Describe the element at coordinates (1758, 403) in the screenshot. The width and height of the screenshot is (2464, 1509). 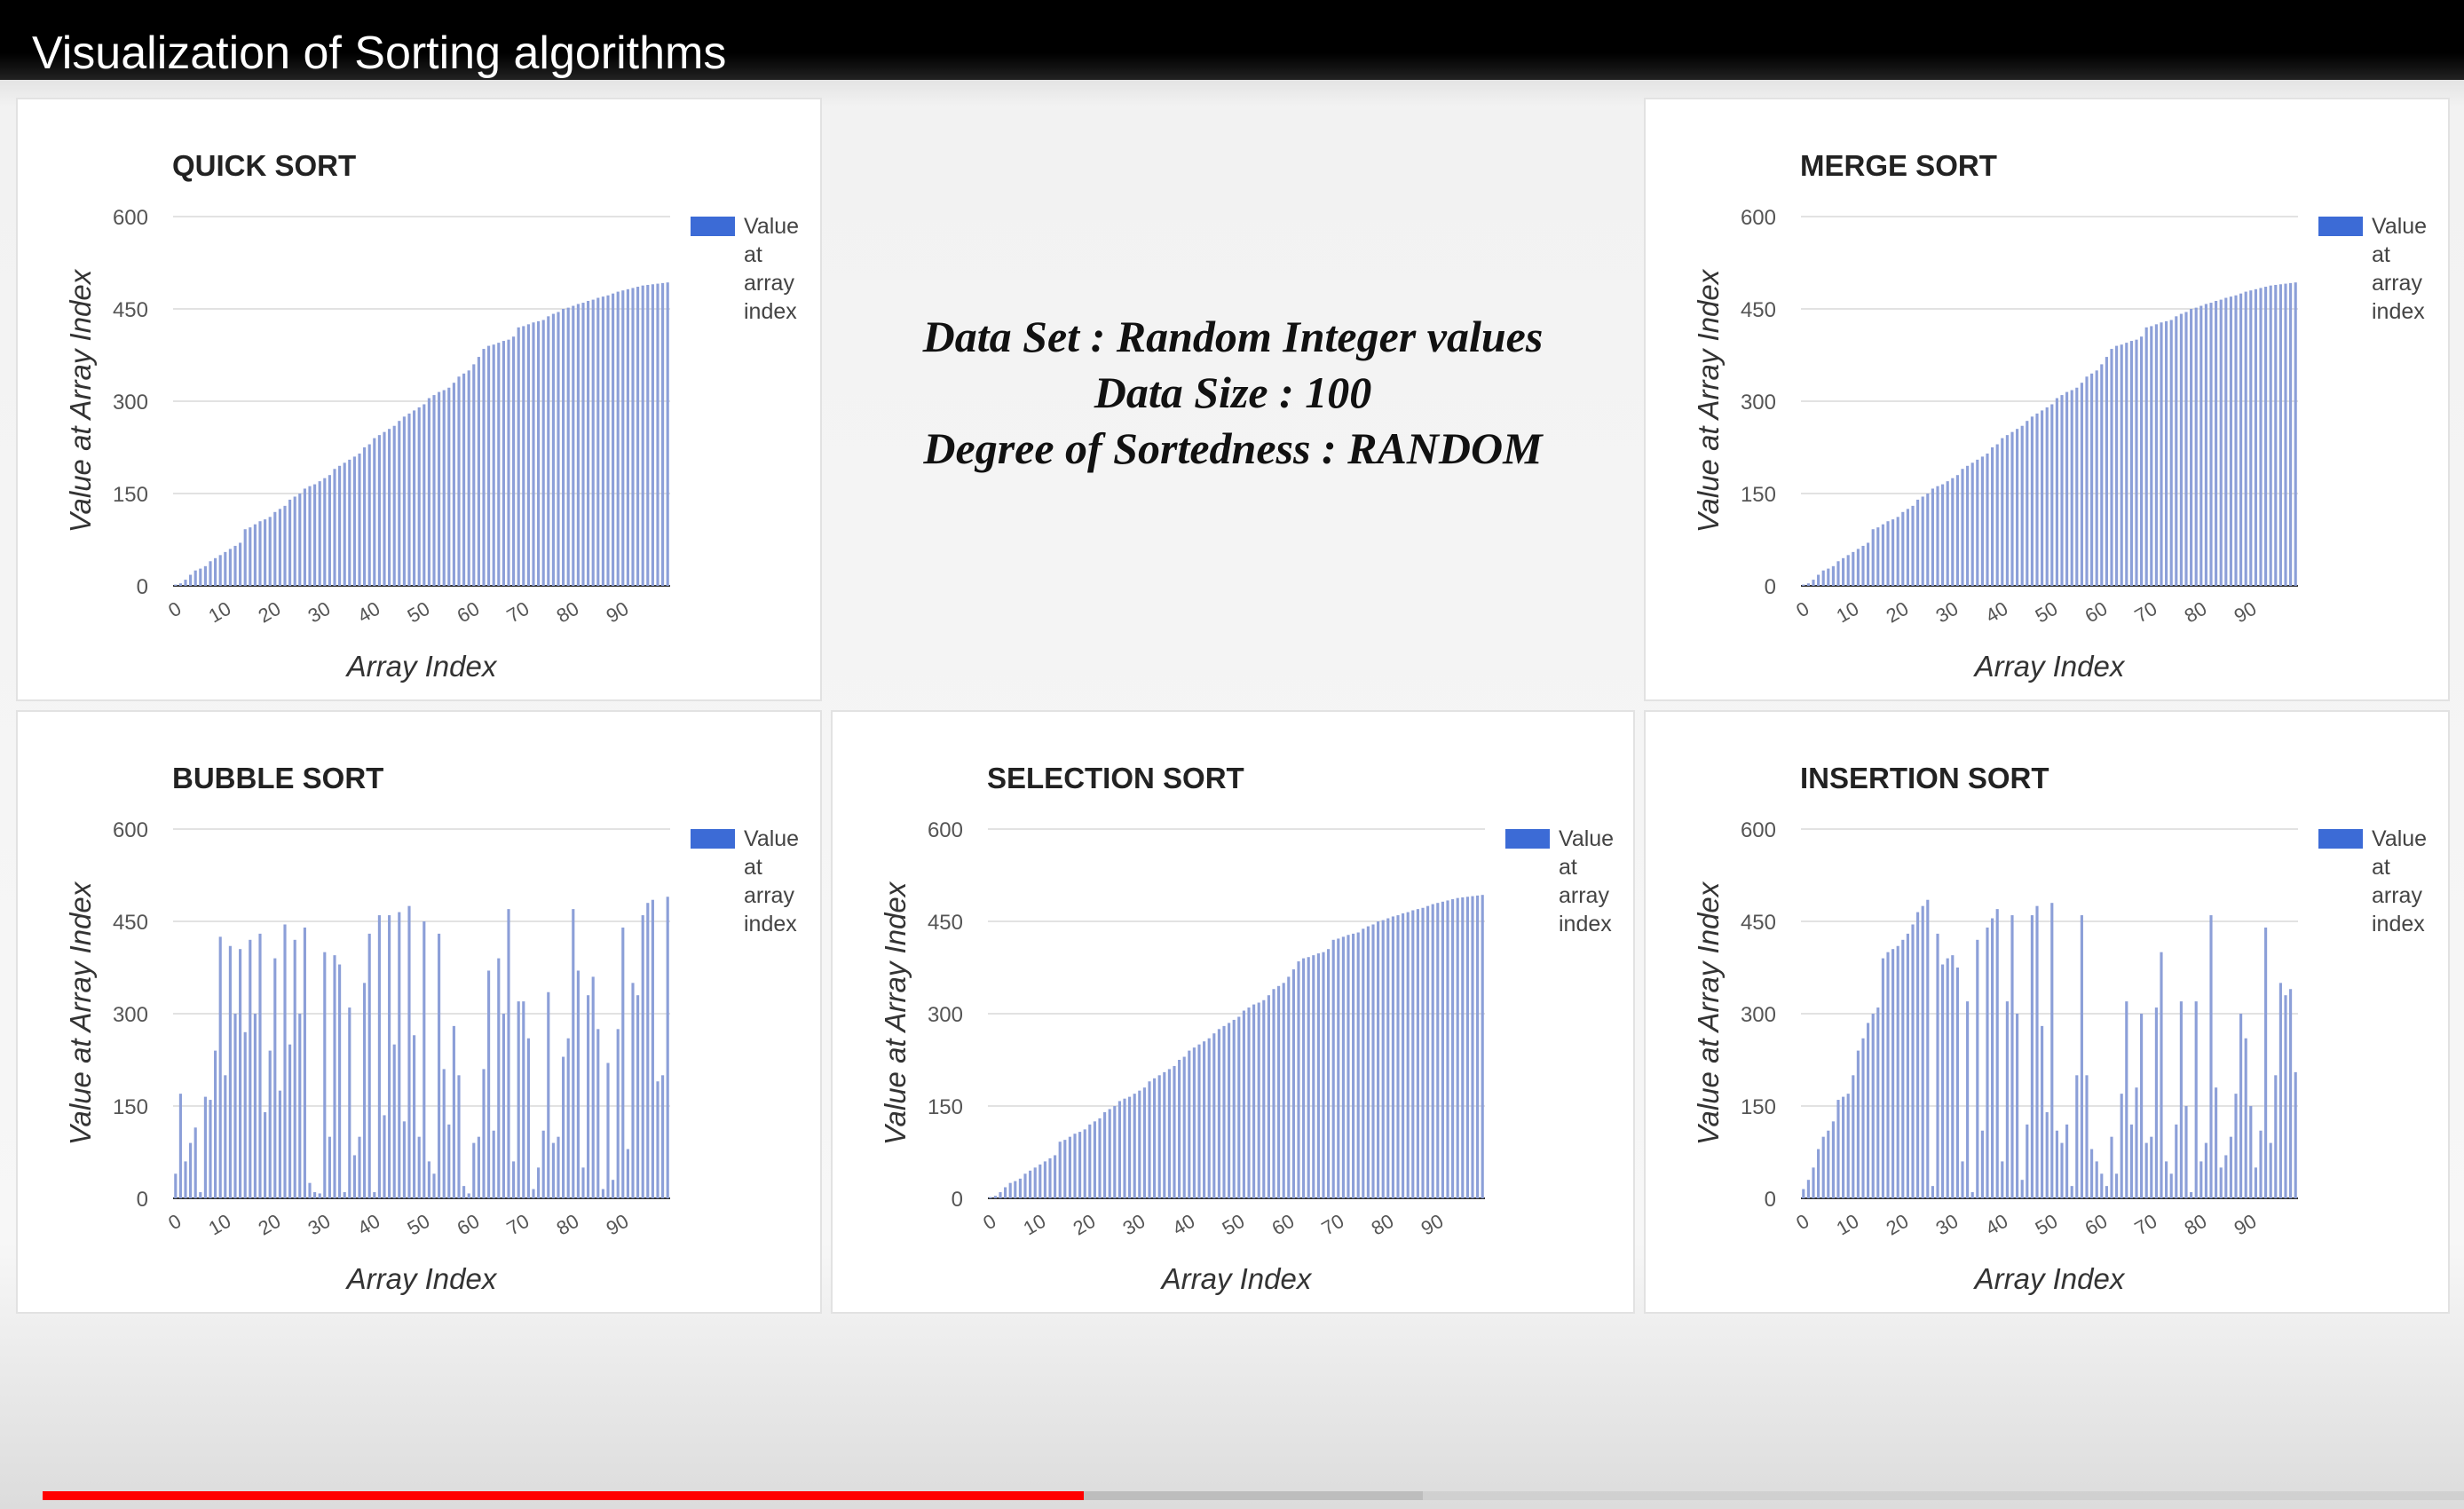
I see `y-tick-label: 300` at that location.